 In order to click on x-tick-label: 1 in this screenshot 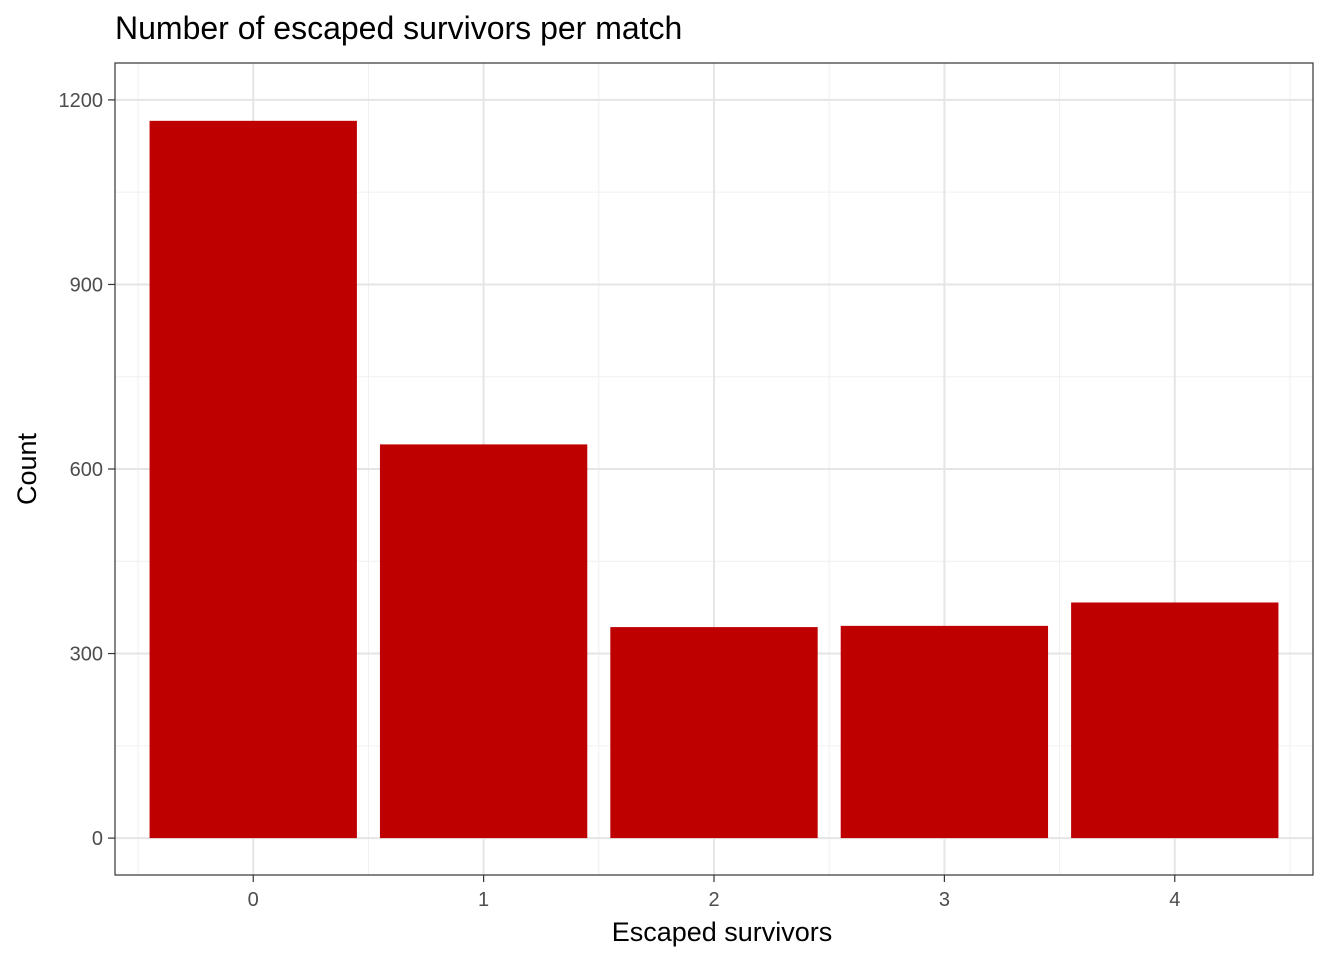, I will do `click(483, 900)`.